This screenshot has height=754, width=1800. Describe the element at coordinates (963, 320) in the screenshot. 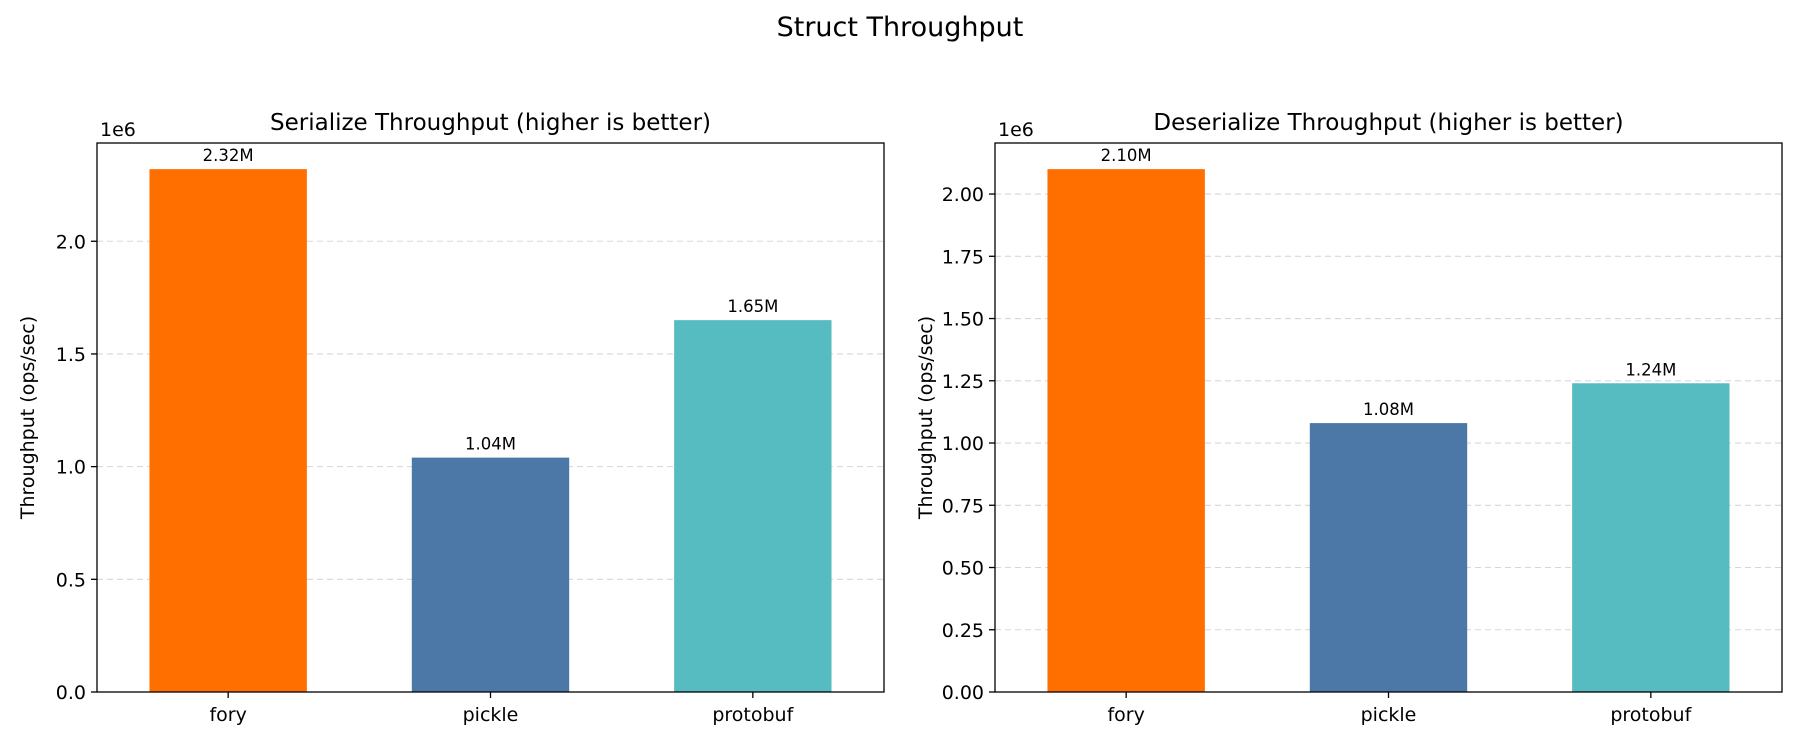

I see `deserialize-ytick-label: 1.50` at that location.